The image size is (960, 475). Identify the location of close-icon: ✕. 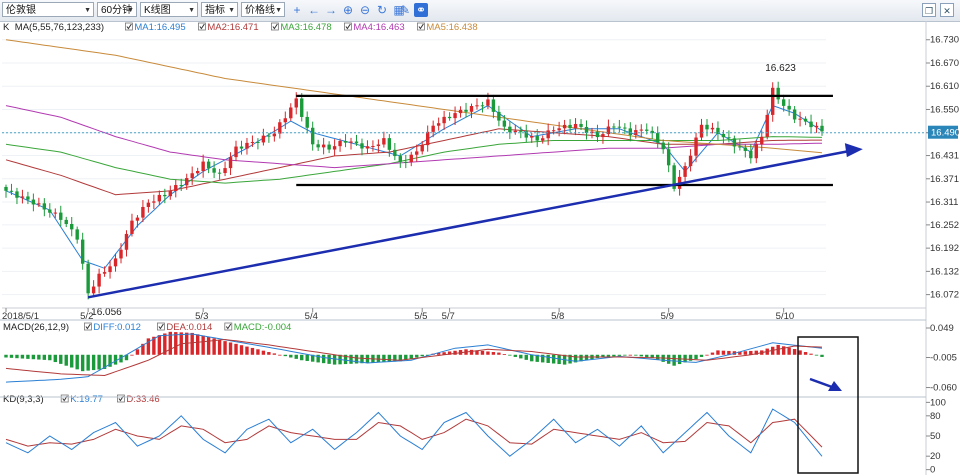
(947, 10).